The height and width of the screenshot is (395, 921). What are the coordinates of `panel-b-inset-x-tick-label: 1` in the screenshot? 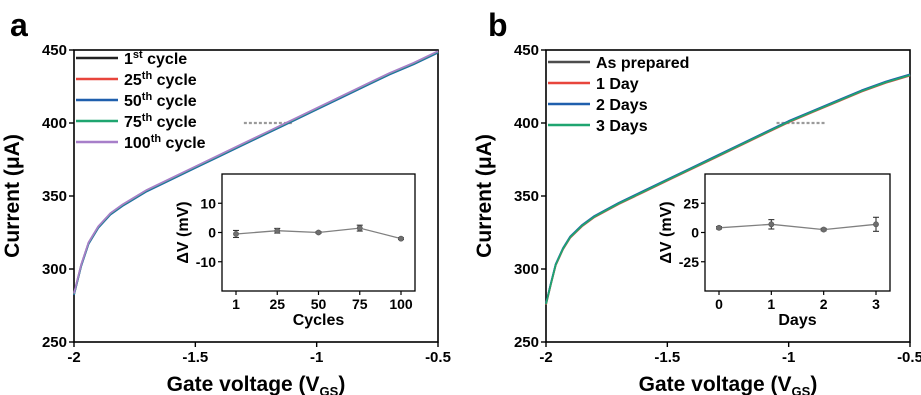 It's located at (771, 304).